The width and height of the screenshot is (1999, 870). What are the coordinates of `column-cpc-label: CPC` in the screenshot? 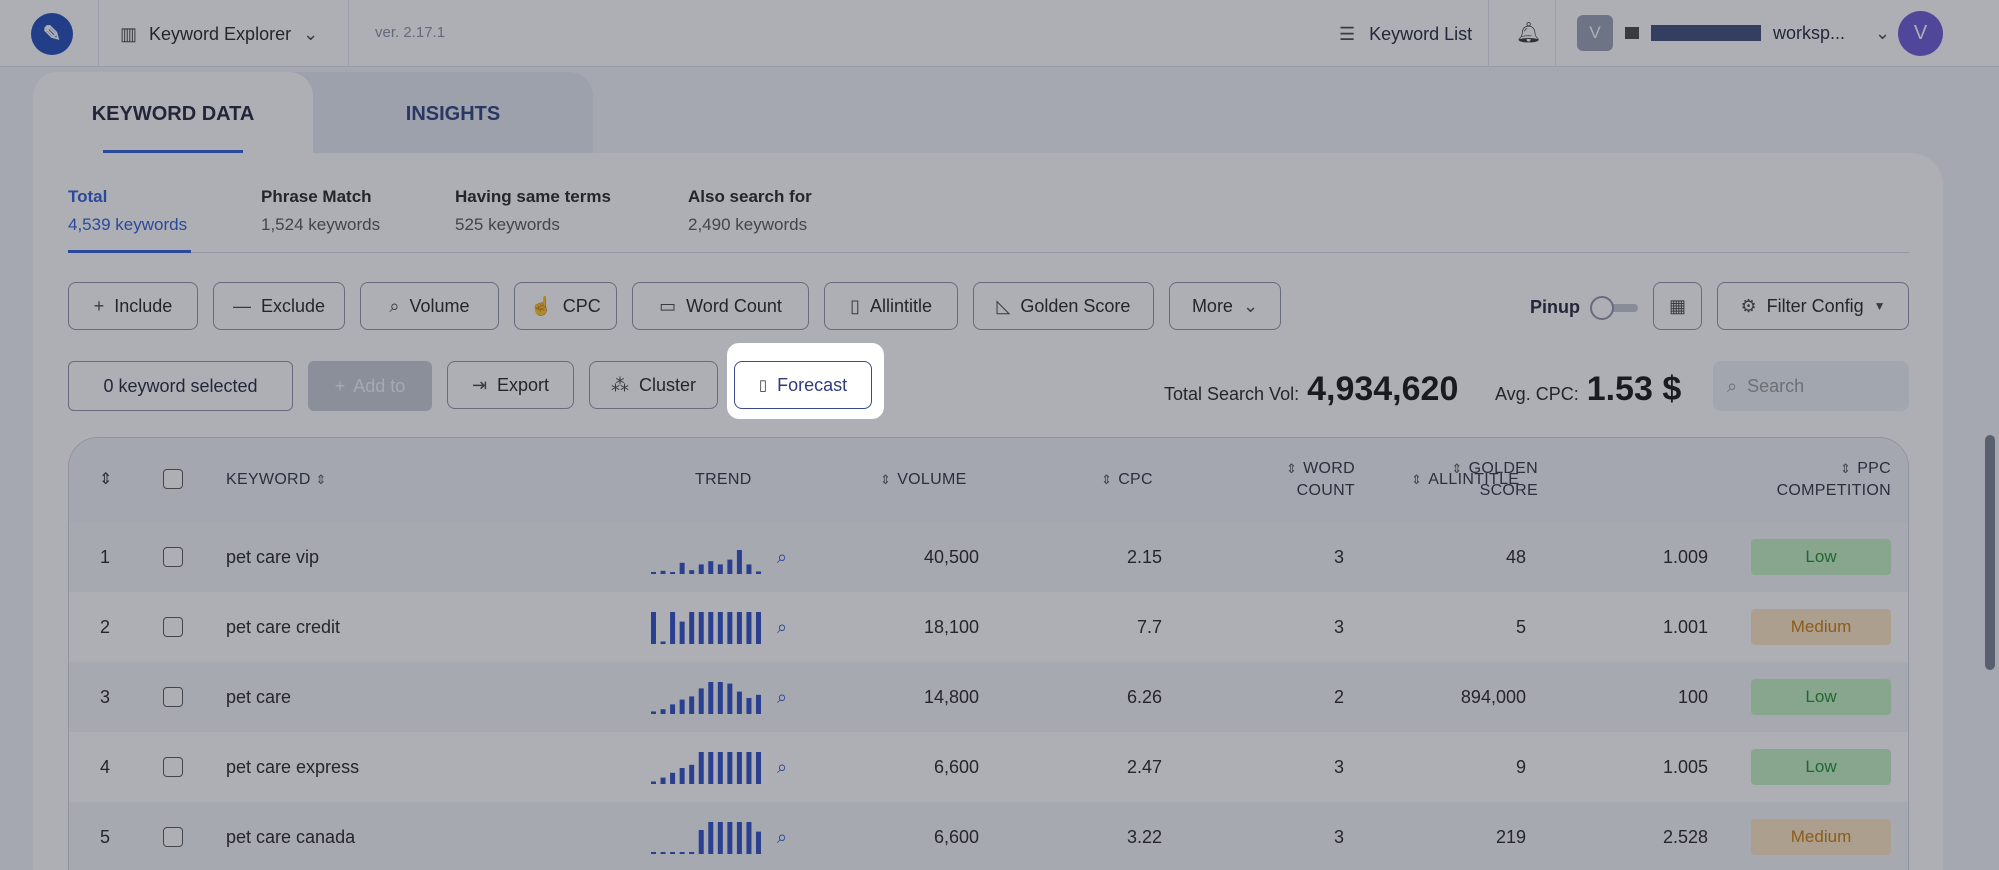 It's located at (1135, 479).